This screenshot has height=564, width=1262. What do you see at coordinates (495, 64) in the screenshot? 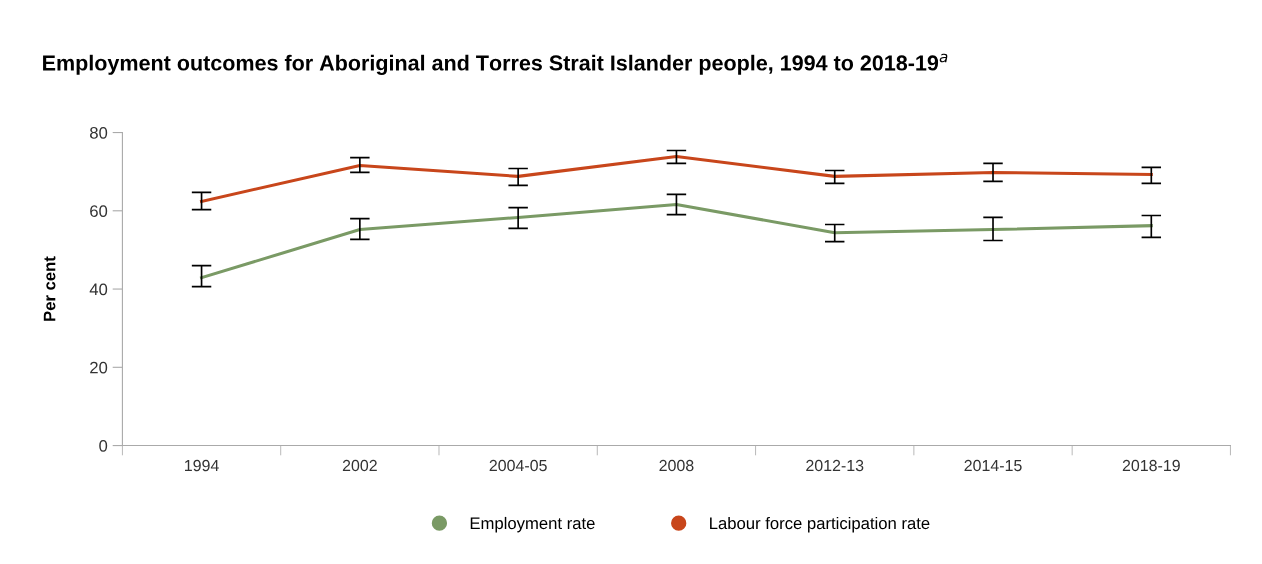
I see `chart-title: Employment outcomes for Aboriginal and Torres Strait Islander people, 1994 to 2018-19$^{a}$` at bounding box center [495, 64].